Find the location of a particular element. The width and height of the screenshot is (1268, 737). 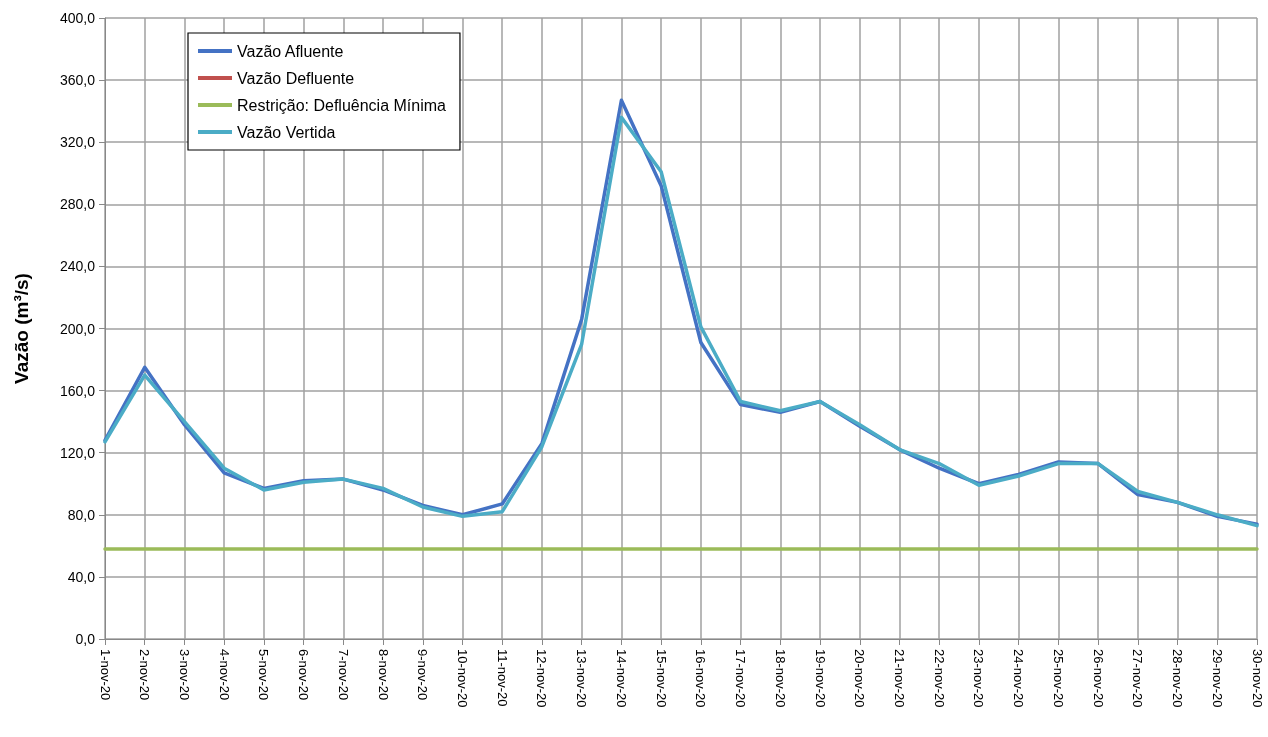

y-tick-label: 120,0 is located at coordinates (77, 452).